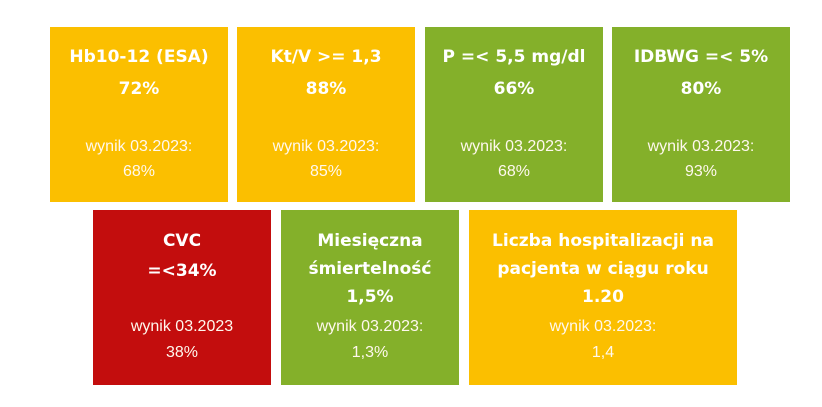 Image resolution: width=822 pixels, height=407 pixels. Describe the element at coordinates (326, 89) in the screenshot. I see `tile-title: 88%` at that location.